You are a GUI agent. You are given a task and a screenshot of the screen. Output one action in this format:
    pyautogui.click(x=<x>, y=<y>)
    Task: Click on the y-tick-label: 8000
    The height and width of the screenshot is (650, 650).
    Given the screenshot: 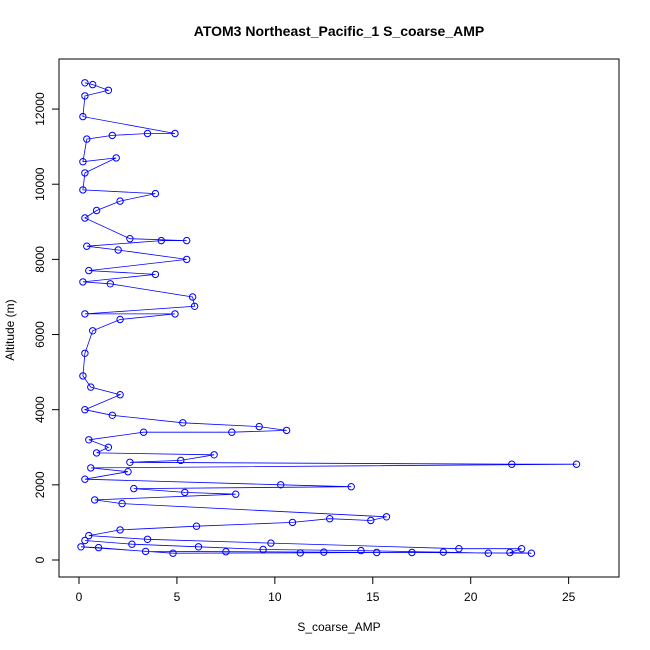 What is the action you would take?
    pyautogui.click(x=40, y=259)
    